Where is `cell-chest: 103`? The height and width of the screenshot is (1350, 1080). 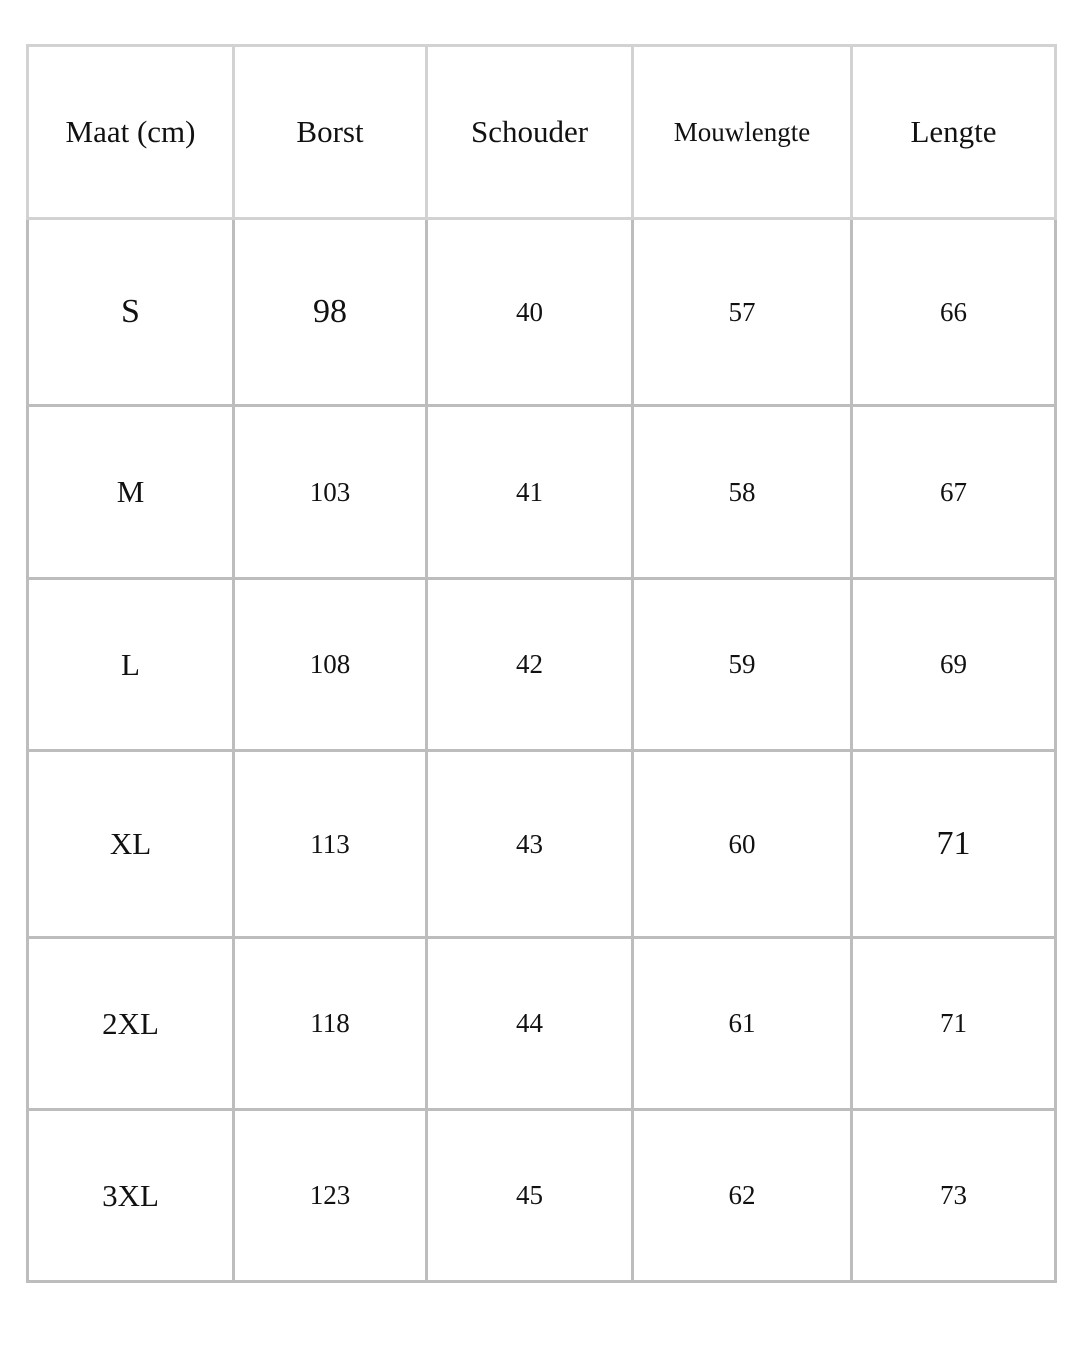 cell-chest: 103 is located at coordinates (330, 492).